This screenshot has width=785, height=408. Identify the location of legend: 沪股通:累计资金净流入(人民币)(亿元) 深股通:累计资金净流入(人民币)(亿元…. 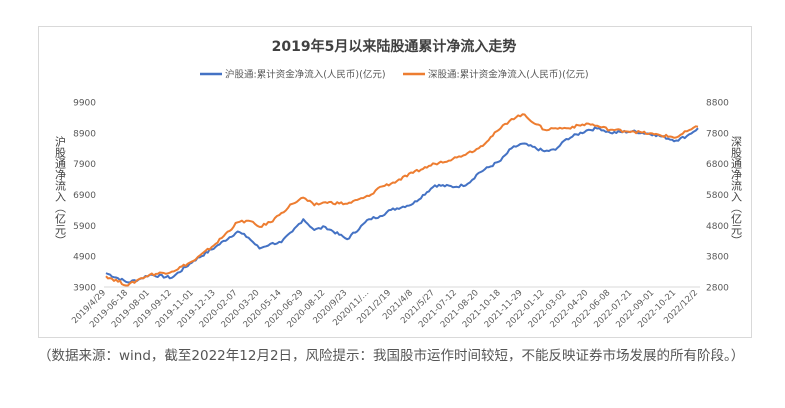
(394, 75).